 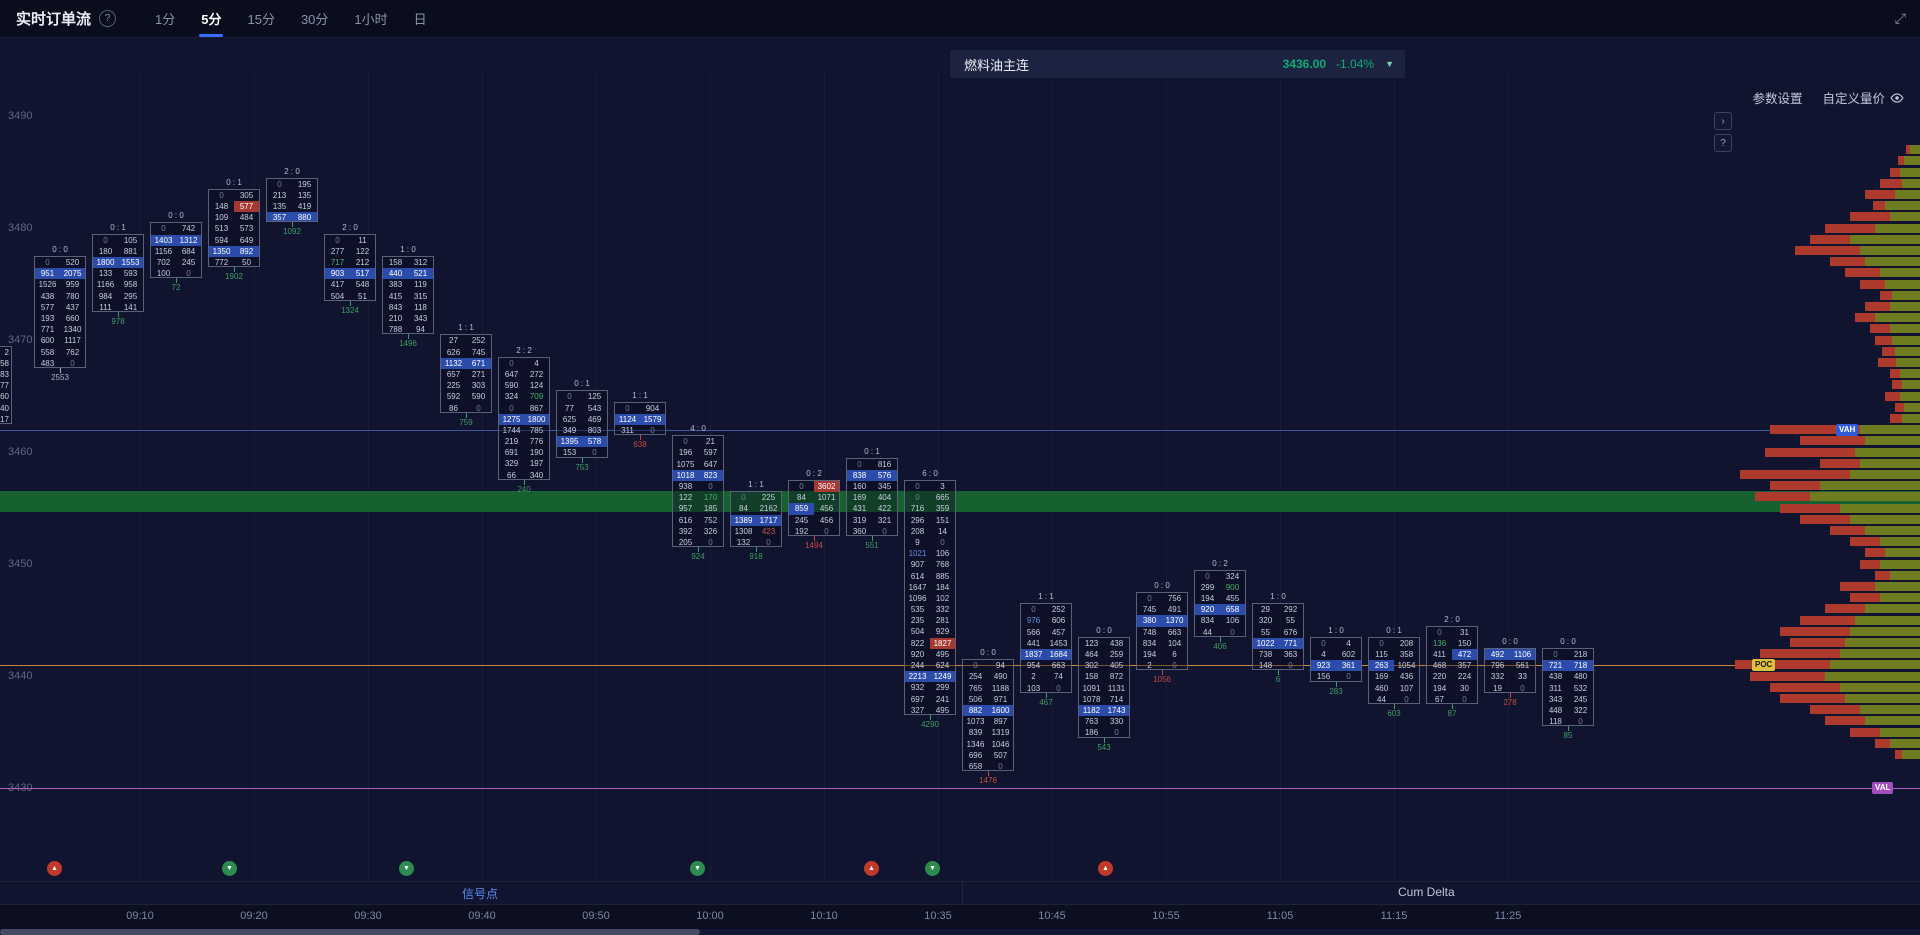 What do you see at coordinates (582, 424) in the screenshot?
I see `footprint-cluster: 0 125 77 543 625 469 349 803 1395 578 153 0` at bounding box center [582, 424].